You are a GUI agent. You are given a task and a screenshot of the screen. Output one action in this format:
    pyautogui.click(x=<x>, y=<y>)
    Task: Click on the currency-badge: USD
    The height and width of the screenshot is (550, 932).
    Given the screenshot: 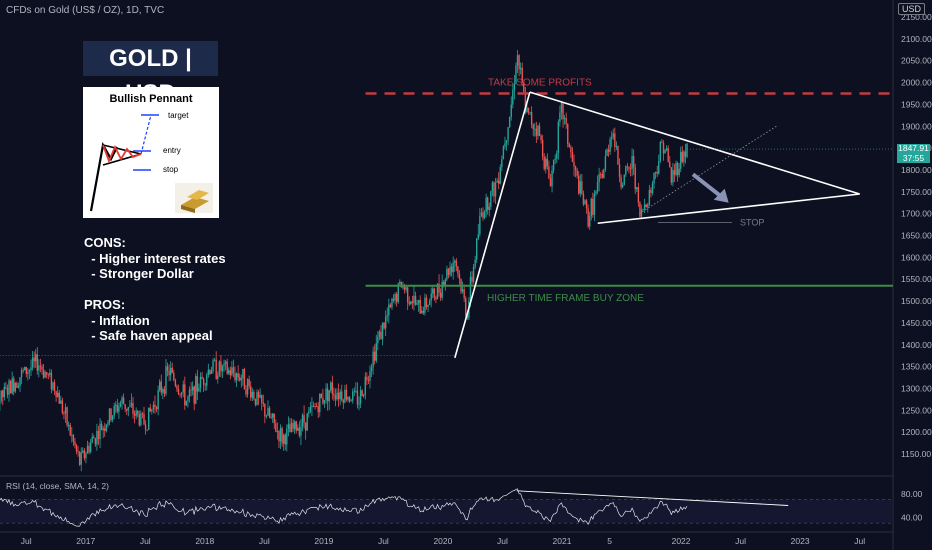 What is the action you would take?
    pyautogui.click(x=912, y=9)
    